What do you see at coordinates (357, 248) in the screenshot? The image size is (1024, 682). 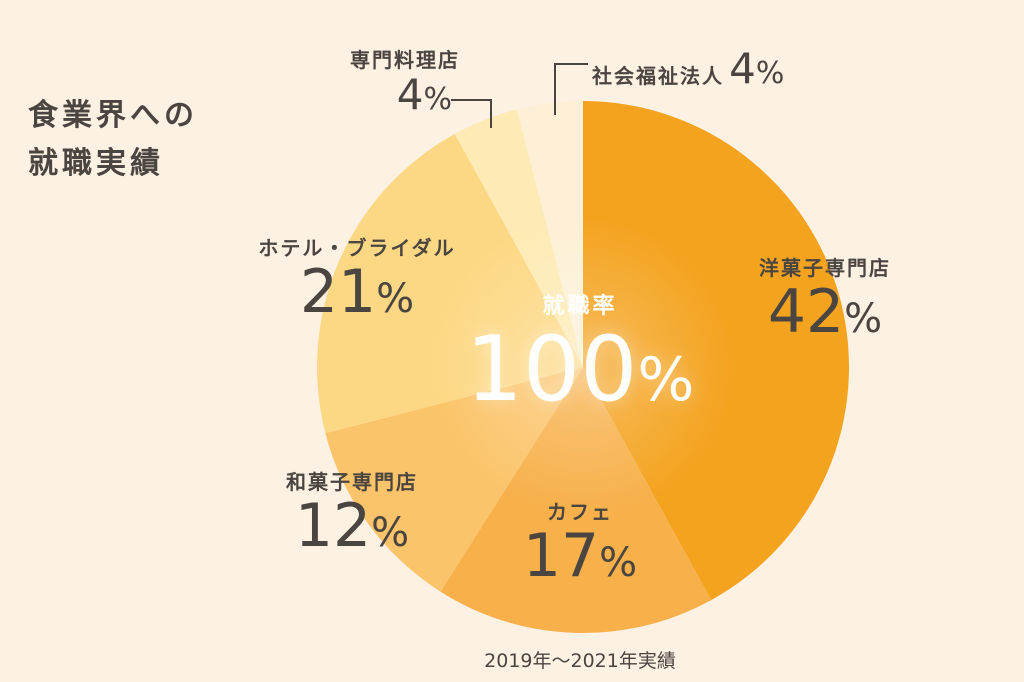 I see `data-label-name: ホテル・ブライダル` at bounding box center [357, 248].